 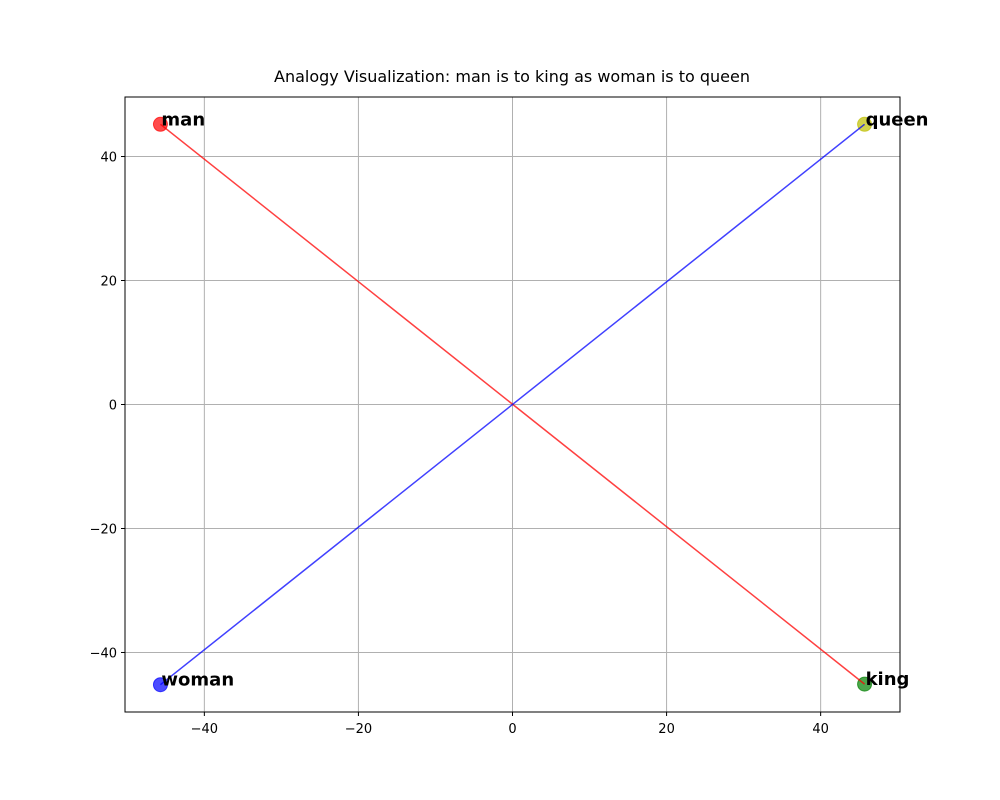 What do you see at coordinates (512, 729) in the screenshot?
I see `x-tick-label: 0` at bounding box center [512, 729].